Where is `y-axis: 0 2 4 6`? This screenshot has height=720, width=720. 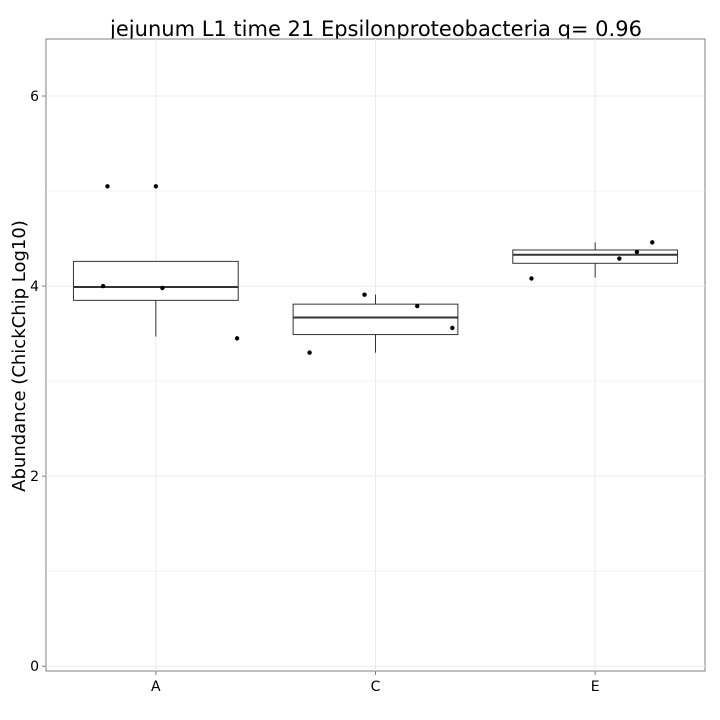
y-axis: 0 2 4 6 is located at coordinates (38, 382).